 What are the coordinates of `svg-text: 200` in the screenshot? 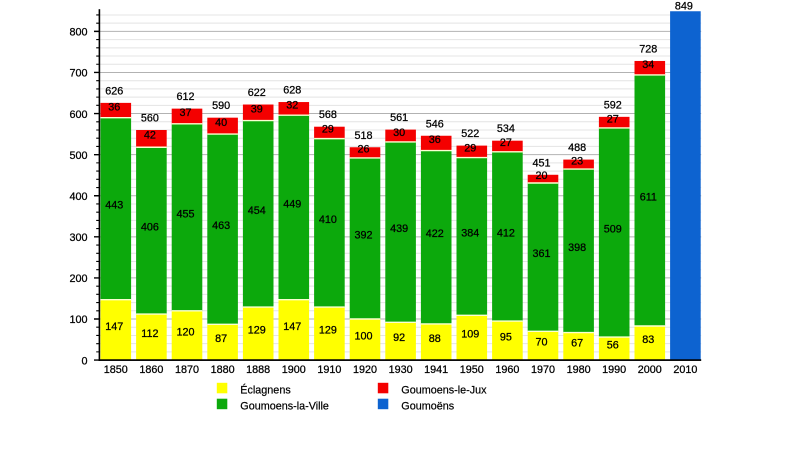 It's located at (78, 279).